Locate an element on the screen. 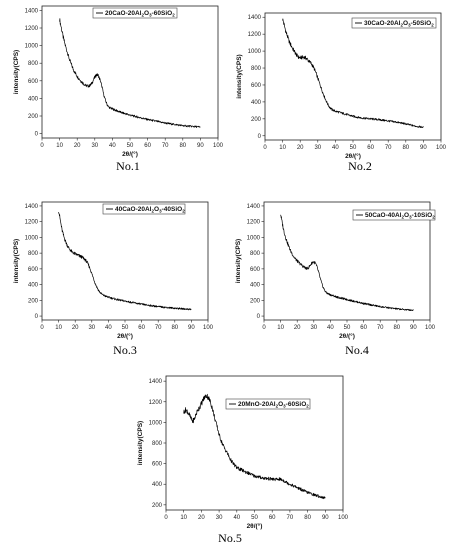 The width and height of the screenshot is (457, 550). legend: 30CaO-20Al2O3-50SiO2 is located at coordinates (394, 23).